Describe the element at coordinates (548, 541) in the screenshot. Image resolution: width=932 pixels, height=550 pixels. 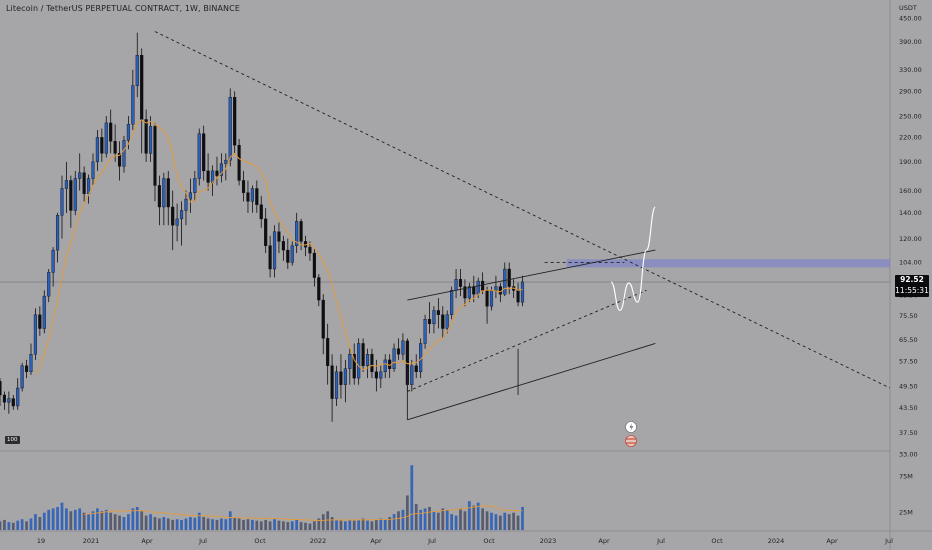
I see `time-tick-label: 2023` at that location.